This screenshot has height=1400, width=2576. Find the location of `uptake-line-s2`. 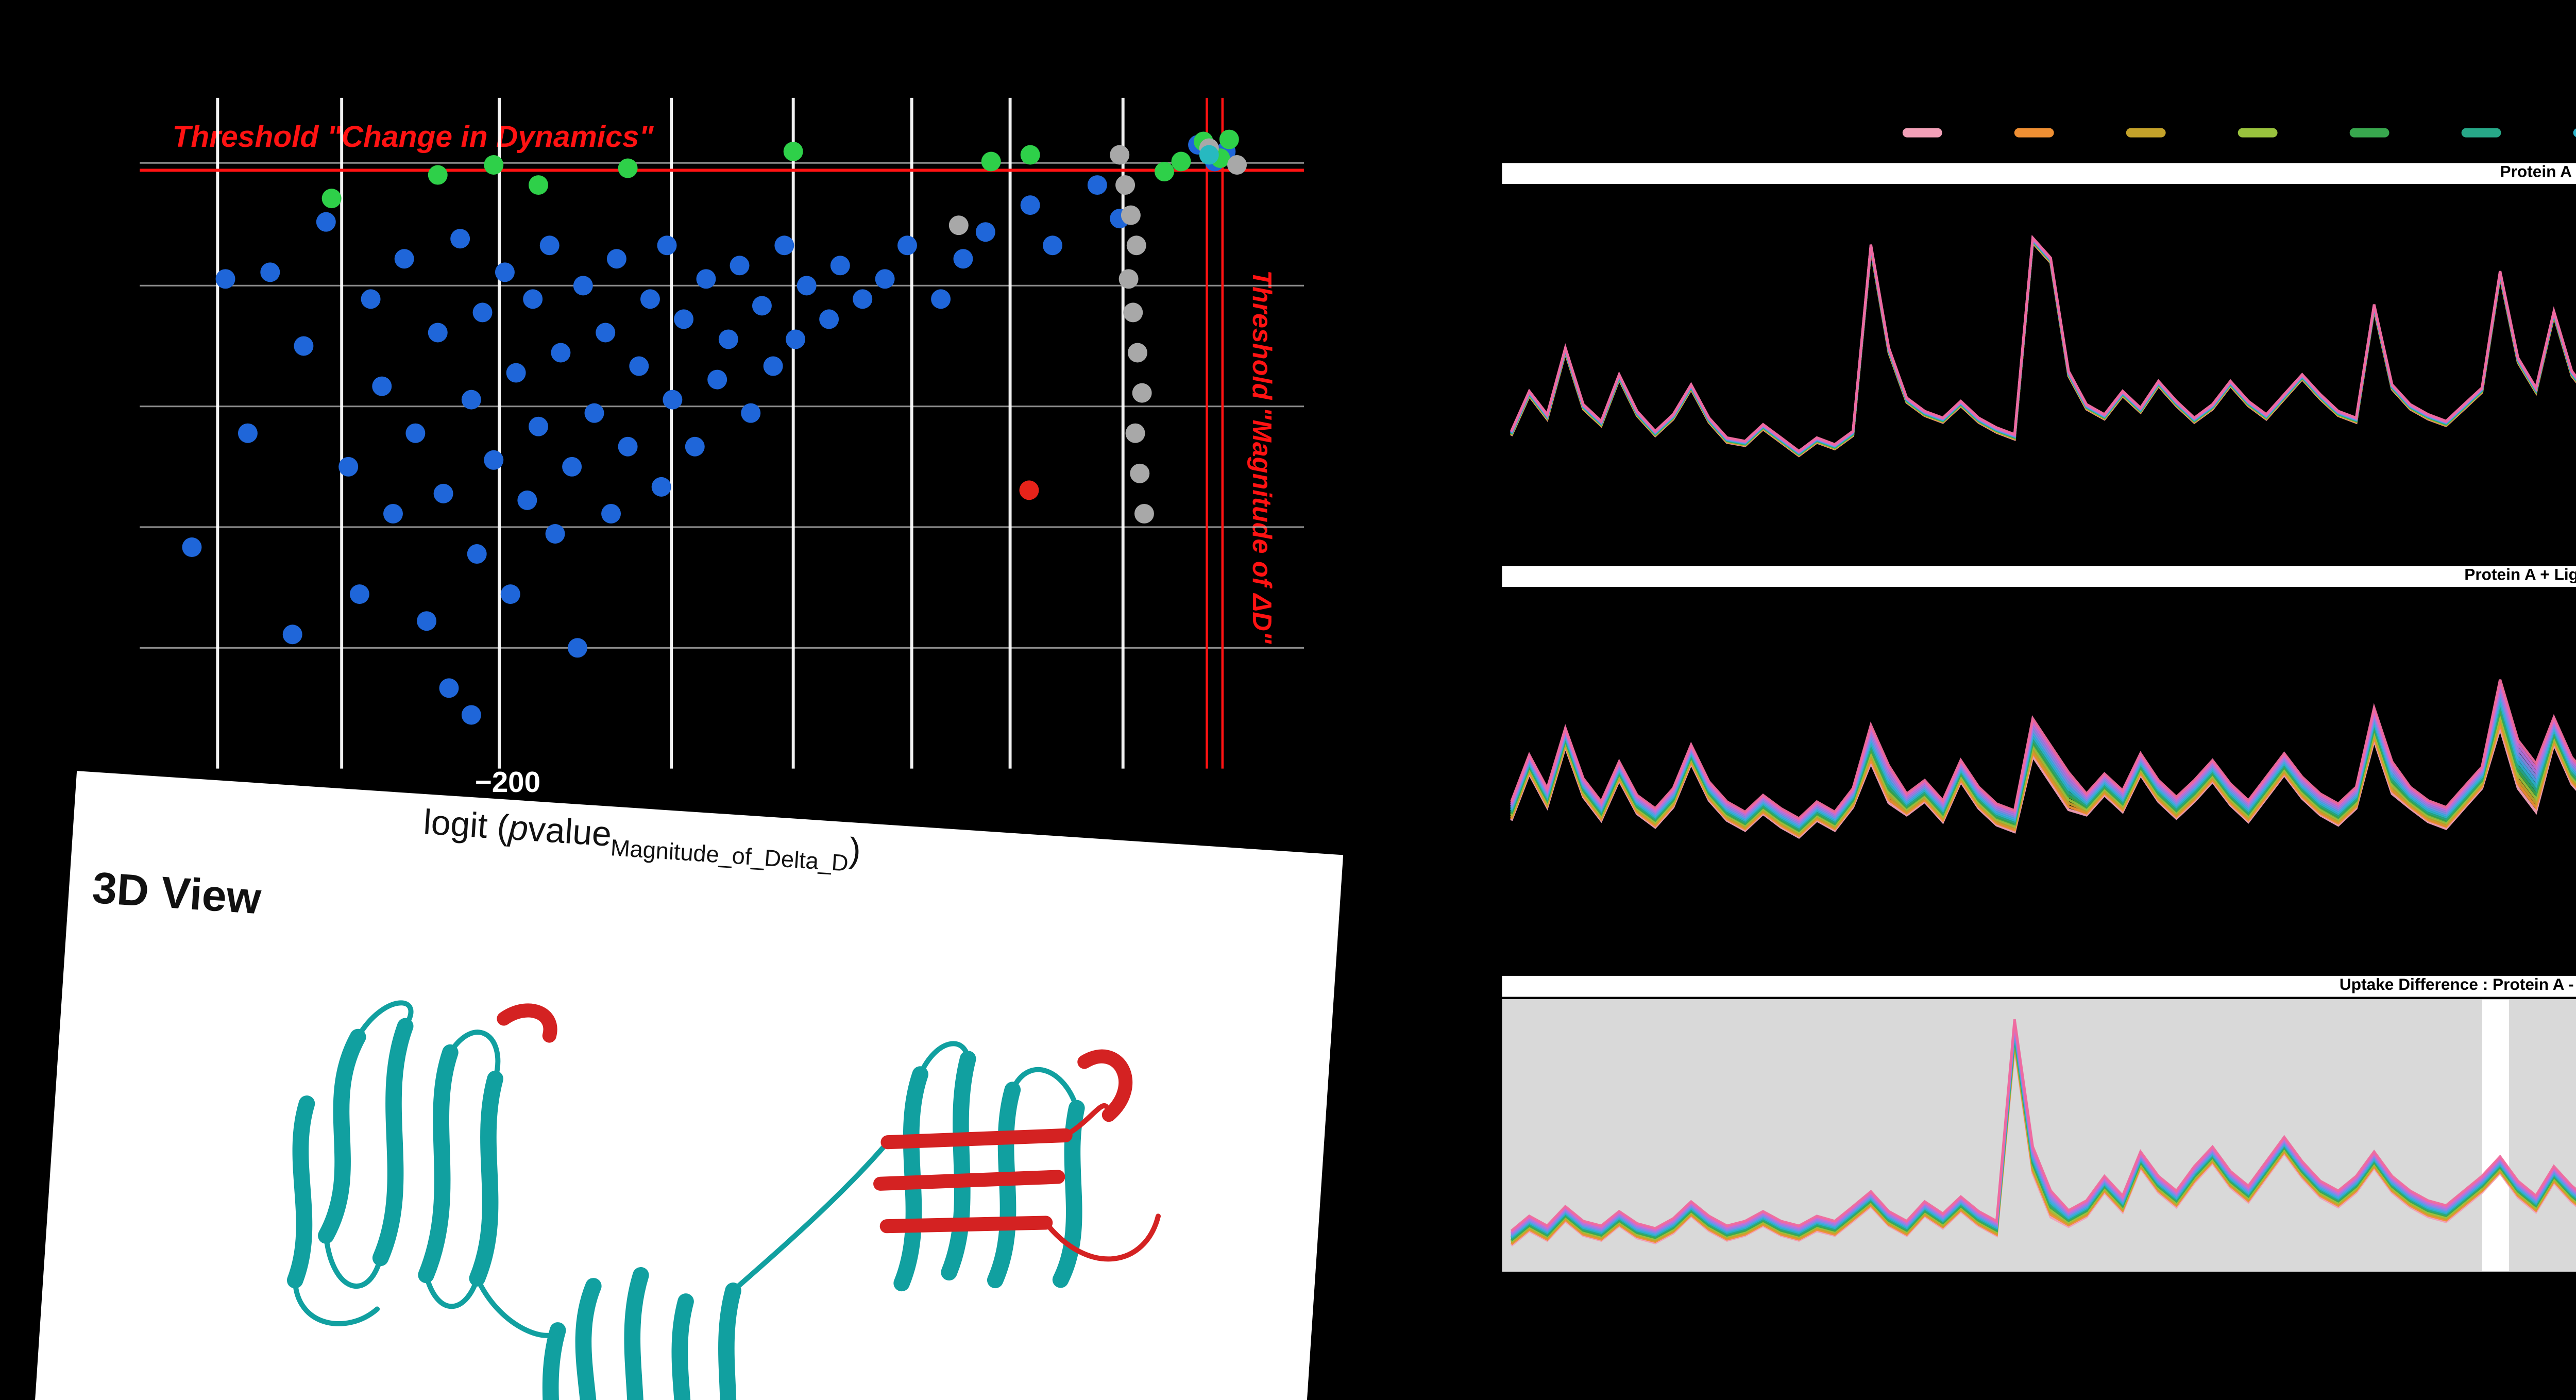

uptake-line-s2 is located at coordinates (2043, 361).